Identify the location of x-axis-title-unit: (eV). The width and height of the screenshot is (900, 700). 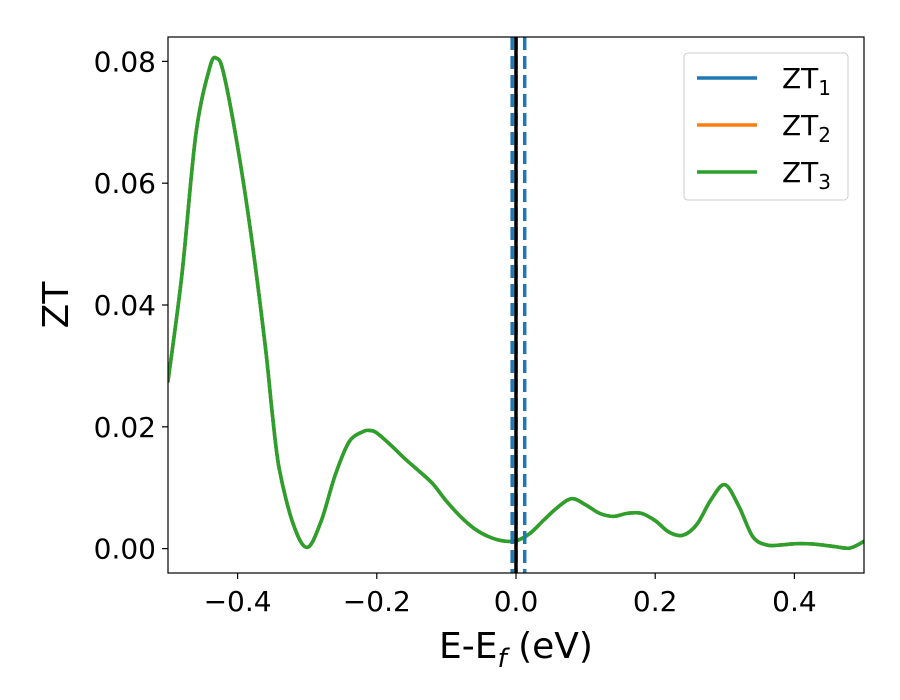
(550, 646).